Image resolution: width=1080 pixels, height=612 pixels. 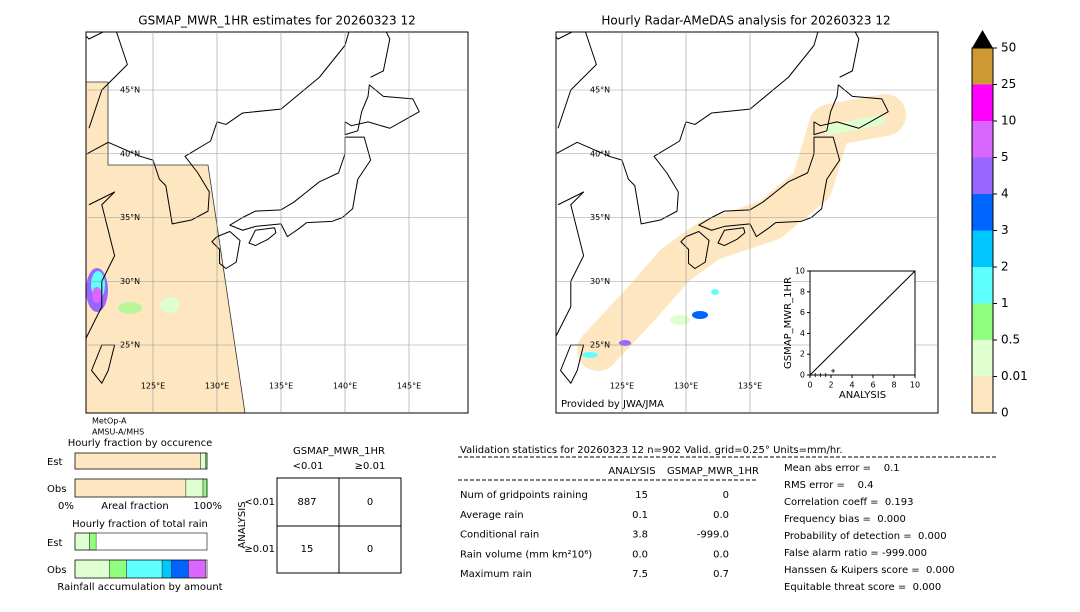 What do you see at coordinates (1005, 267) in the screenshot?
I see `colorbar-label: 2` at bounding box center [1005, 267].